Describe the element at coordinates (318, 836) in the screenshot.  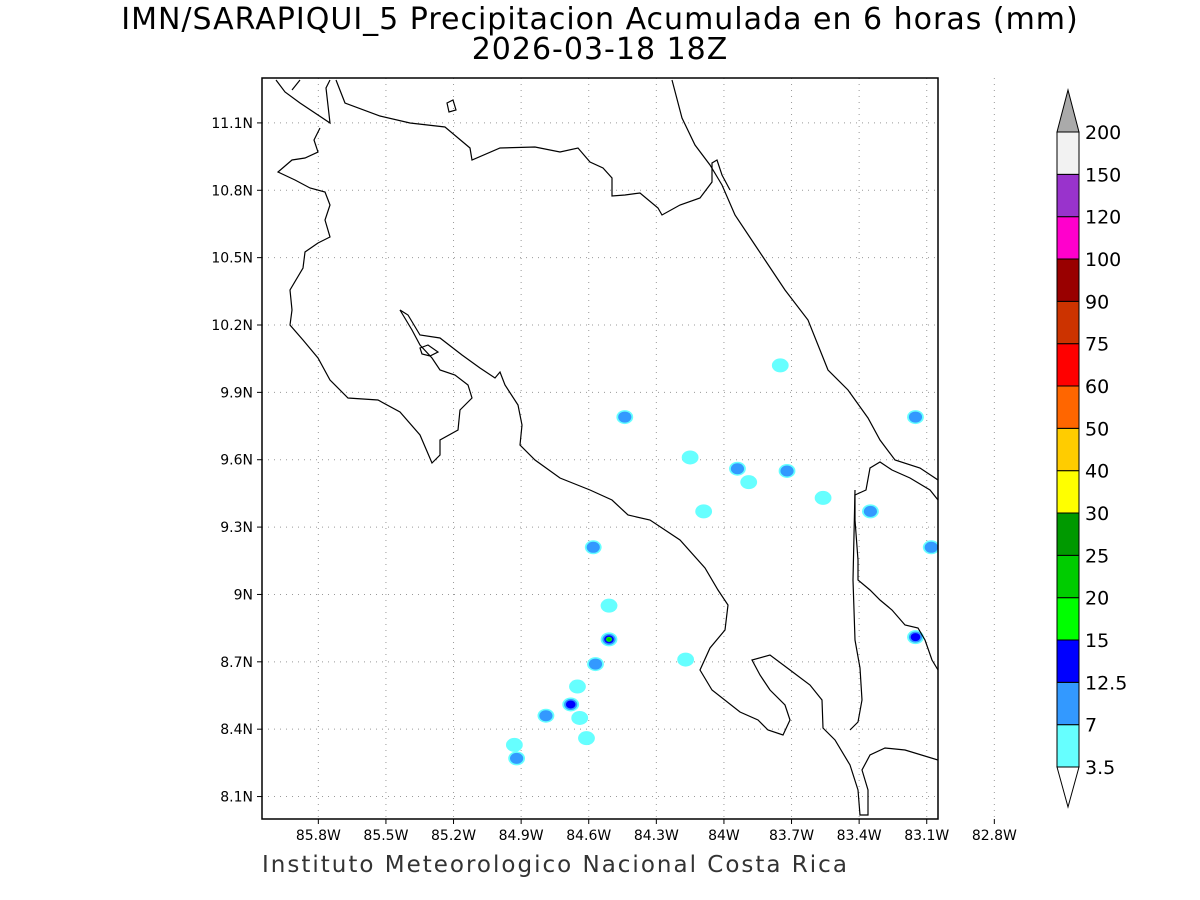
I see `x-tick-label: 85.8W` at that location.